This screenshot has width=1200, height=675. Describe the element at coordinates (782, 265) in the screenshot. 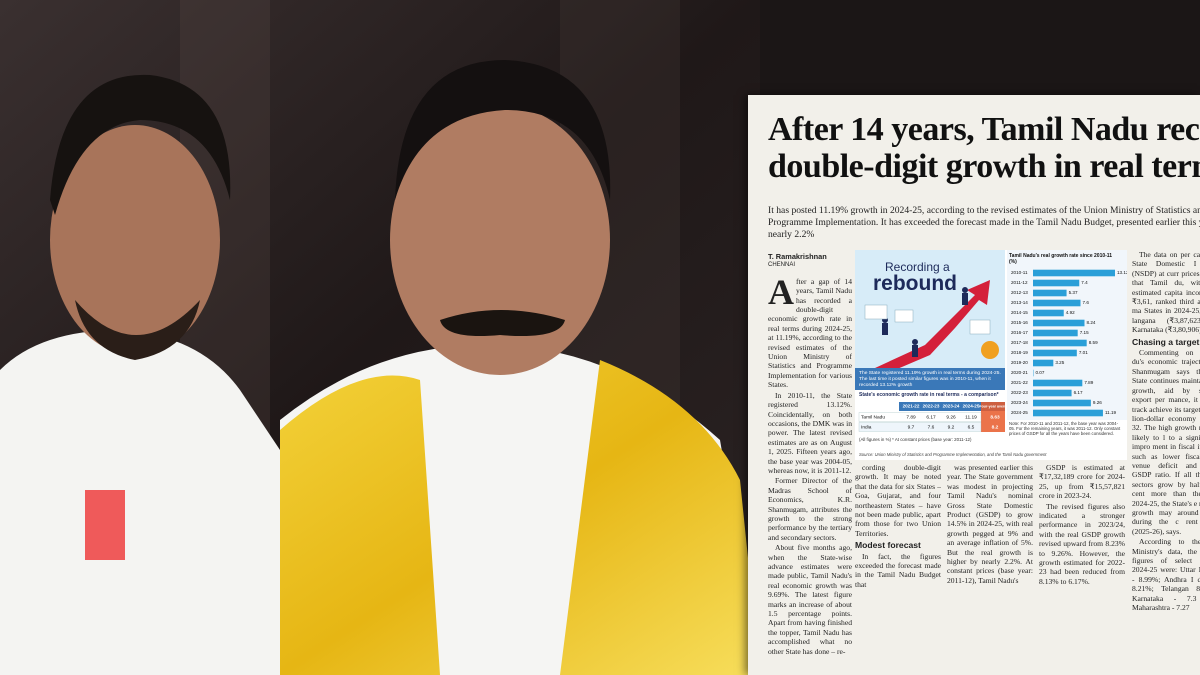

I see `dateline: CHENNAI` at that location.